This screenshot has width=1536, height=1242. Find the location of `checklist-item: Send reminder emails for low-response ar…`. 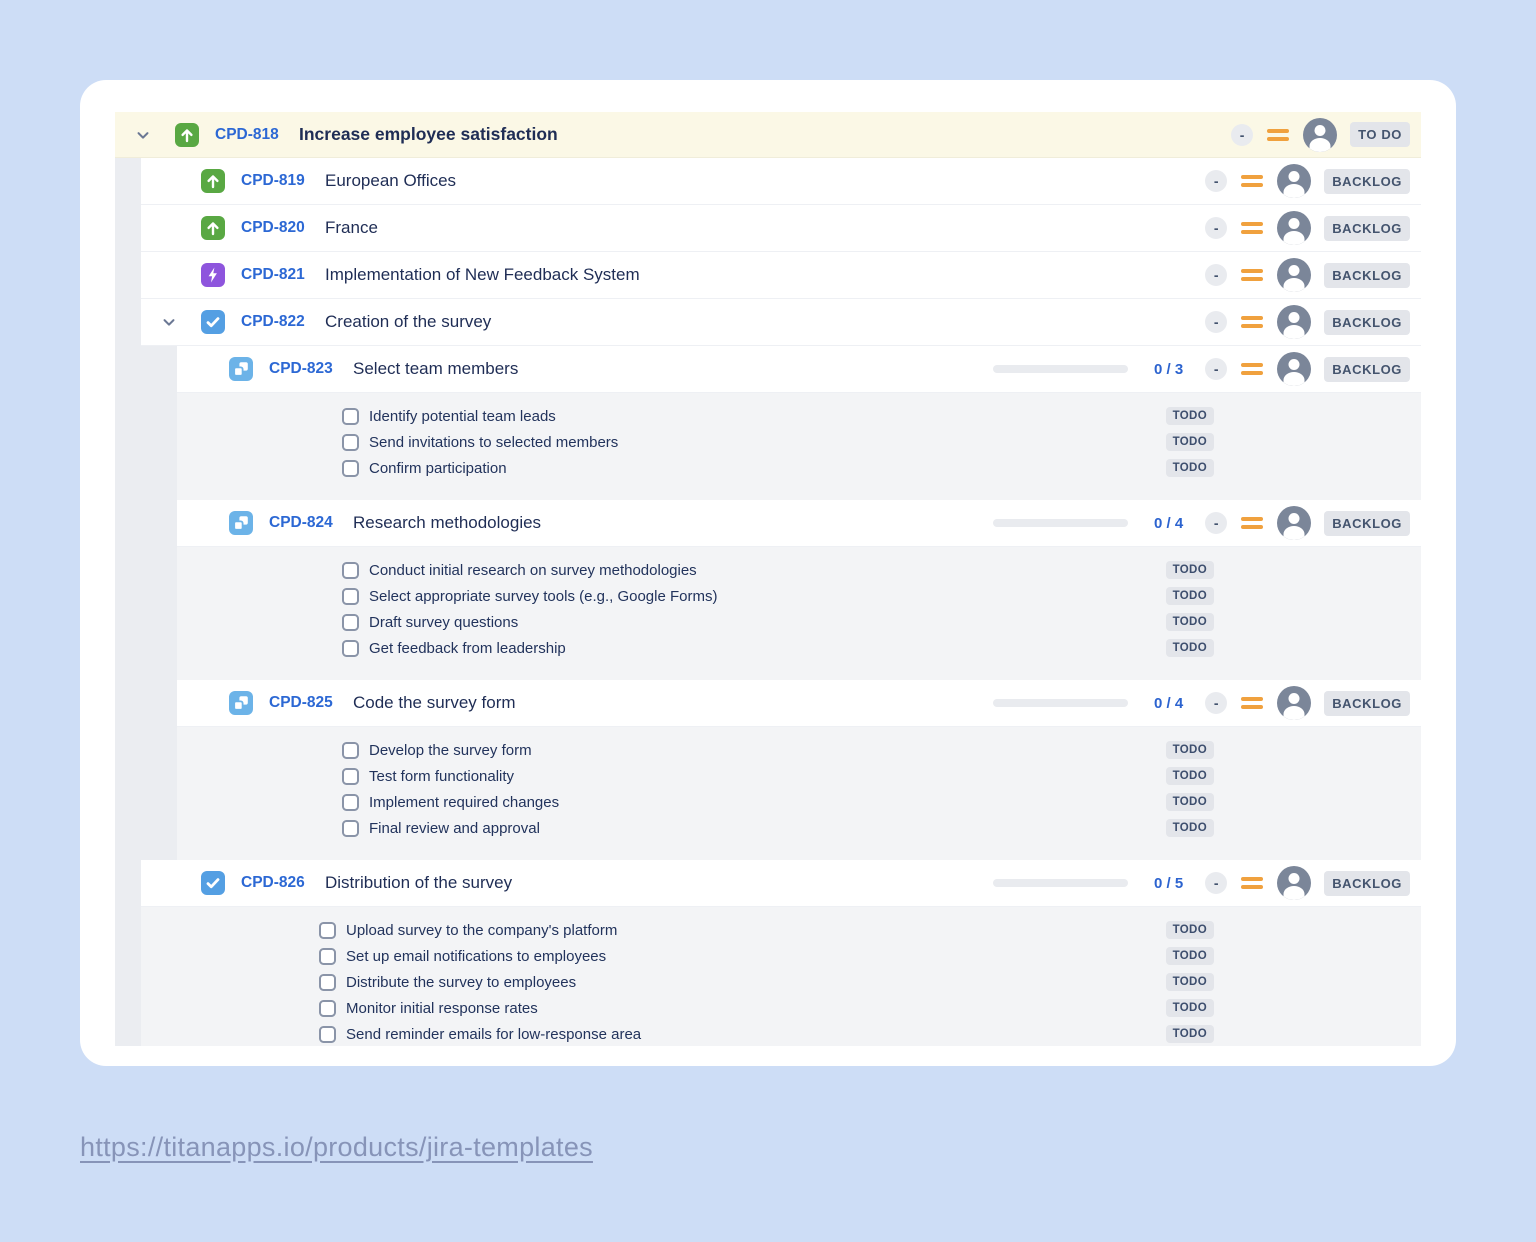

checklist-item: Send reminder emails for low-response ar… is located at coordinates (870, 1033).